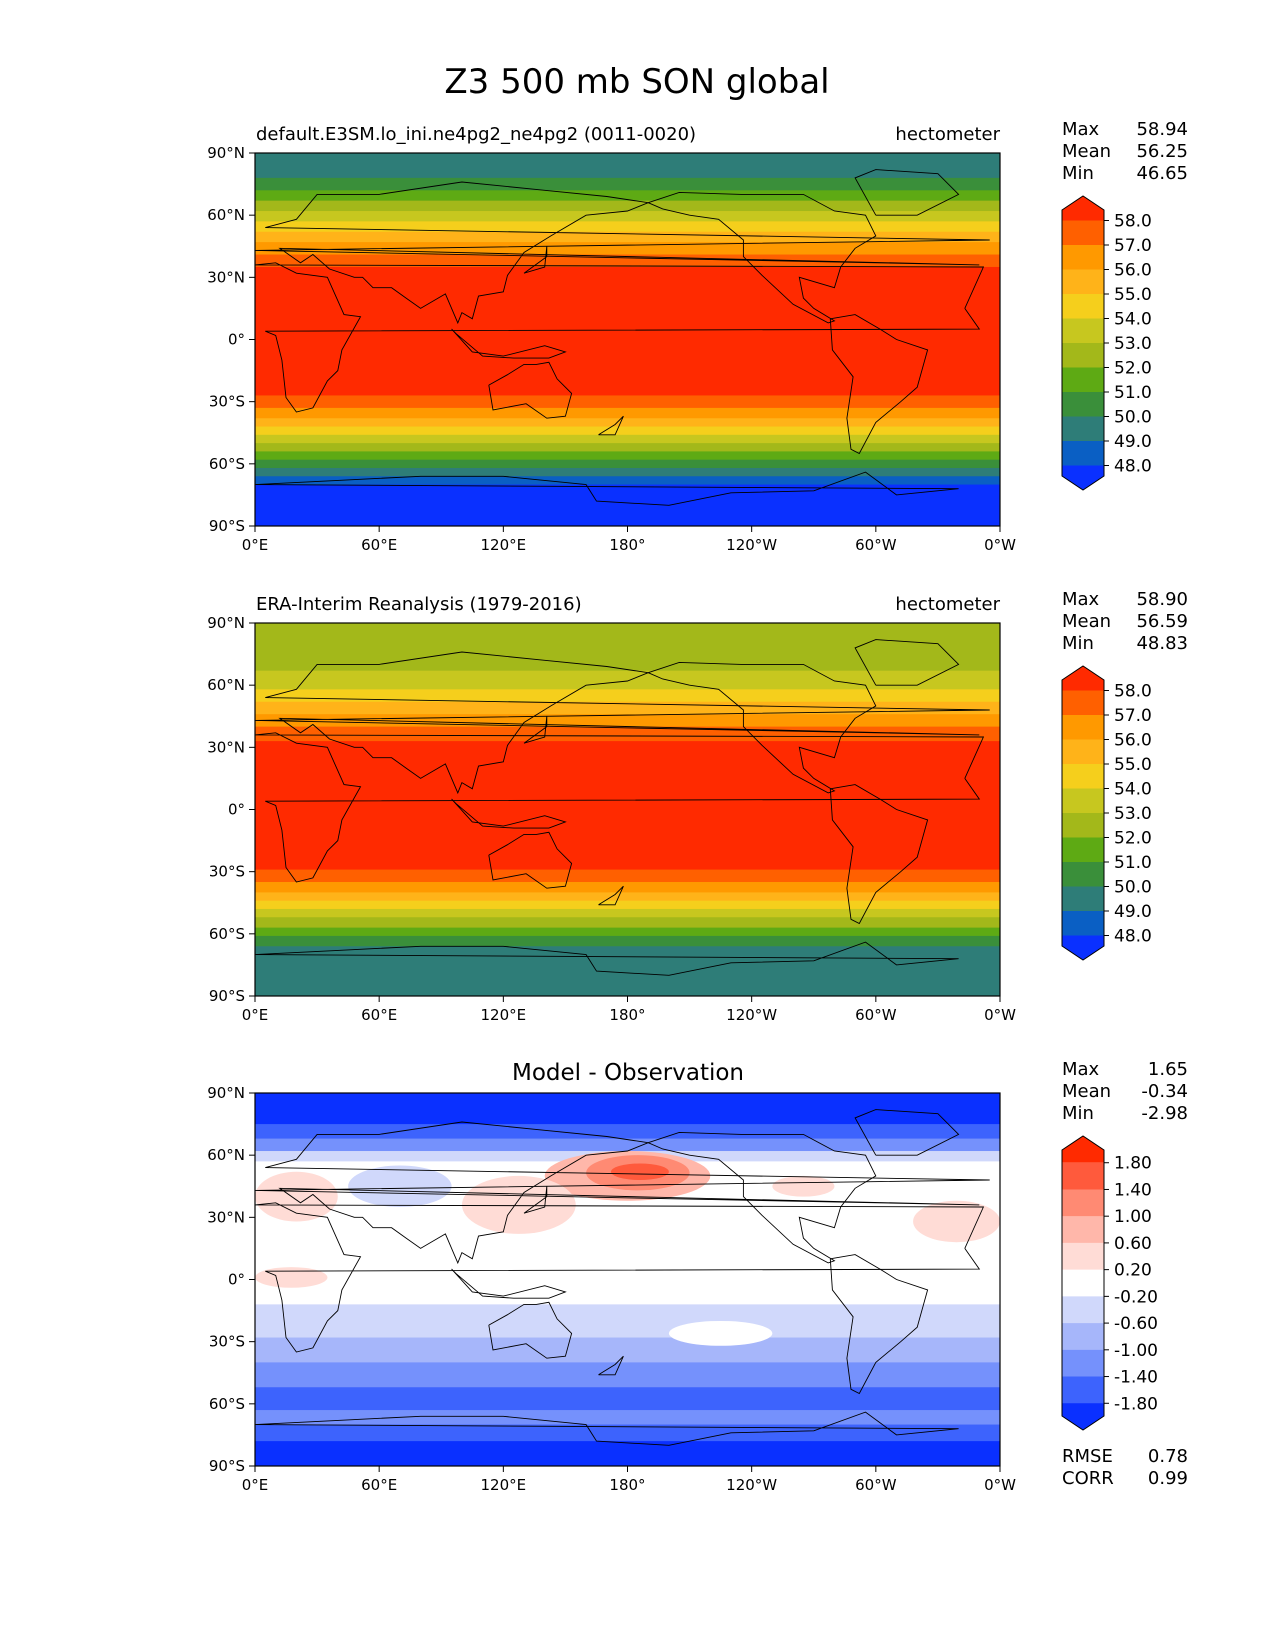 The width and height of the screenshot is (1275, 1650). What do you see at coordinates (1168, 1456) in the screenshot?
I see `rmse-value: 0.78` at bounding box center [1168, 1456].